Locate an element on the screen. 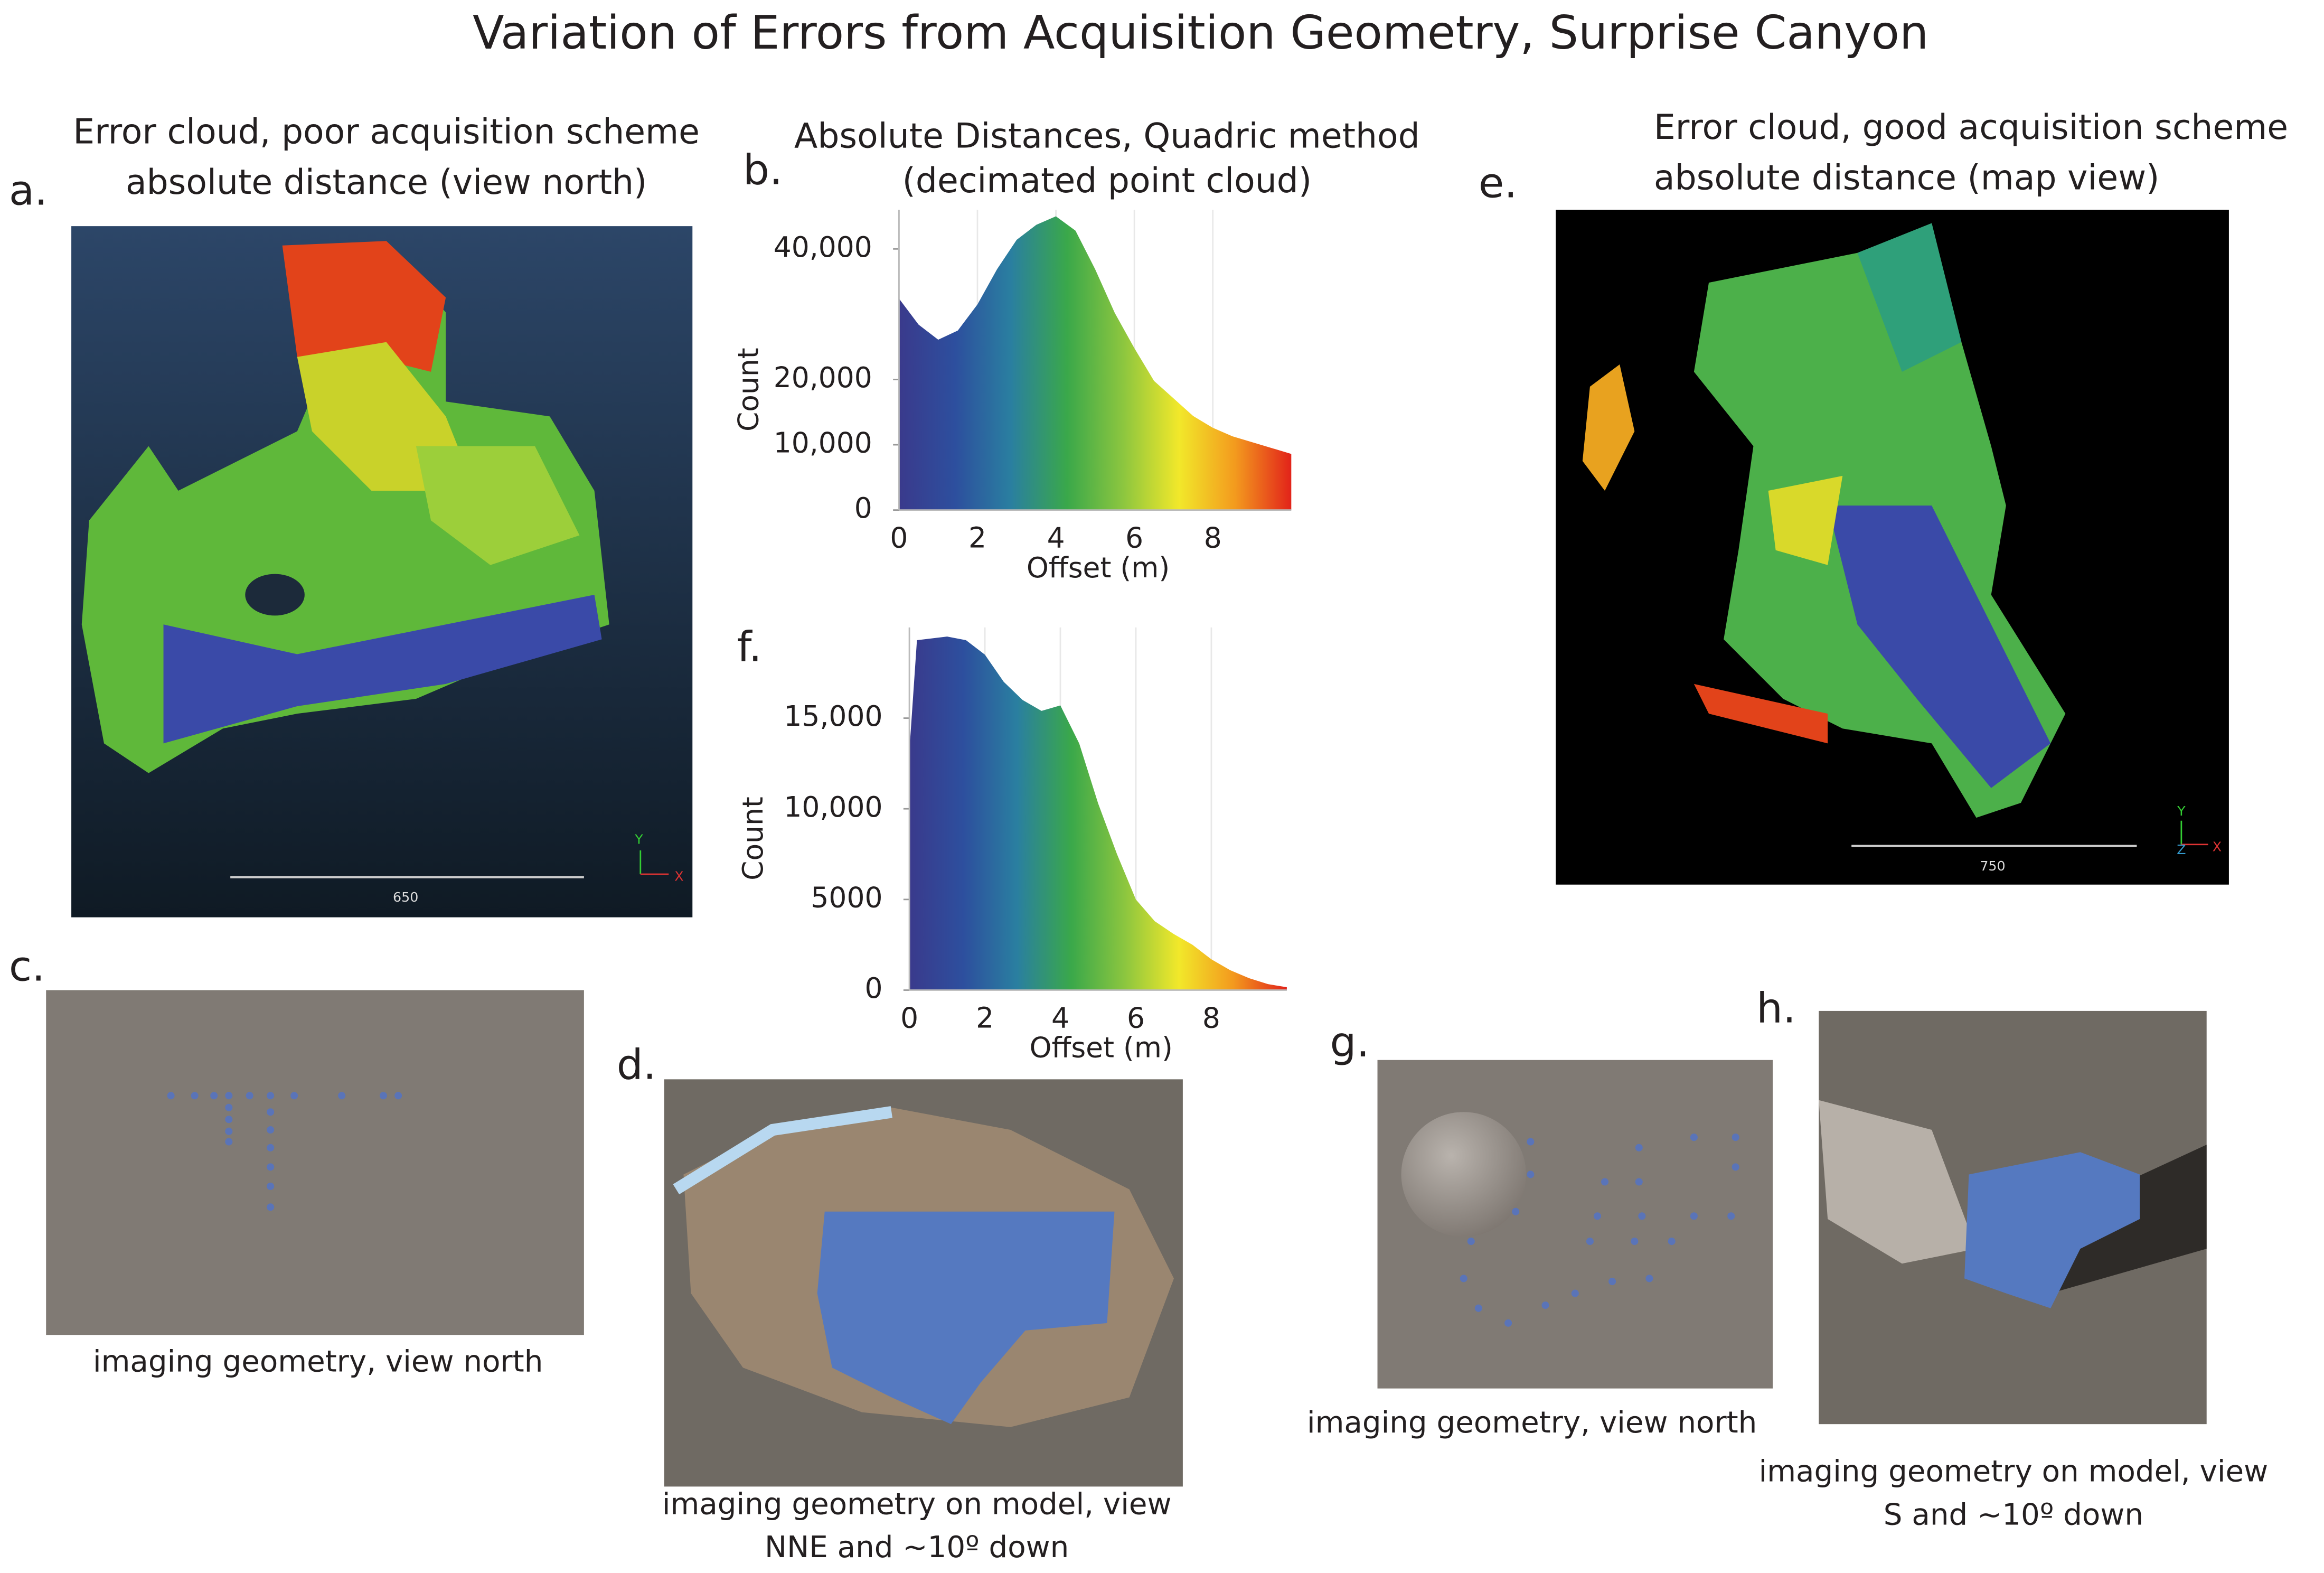 This screenshot has width=2324, height=1573. panel-title: absolute distance (view north) is located at coordinates (387, 182).